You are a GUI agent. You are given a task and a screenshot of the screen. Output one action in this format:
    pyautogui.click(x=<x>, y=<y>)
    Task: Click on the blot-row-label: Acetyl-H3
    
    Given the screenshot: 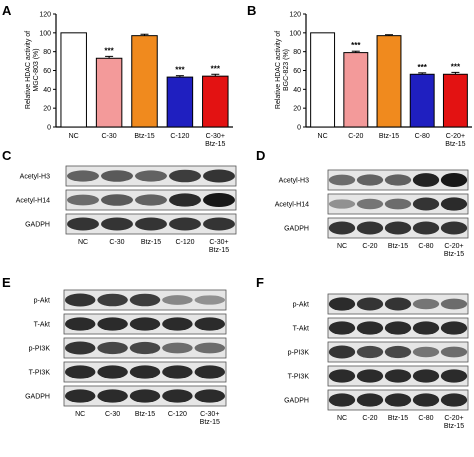 What is the action you would take?
    pyautogui.click(x=294, y=181)
    